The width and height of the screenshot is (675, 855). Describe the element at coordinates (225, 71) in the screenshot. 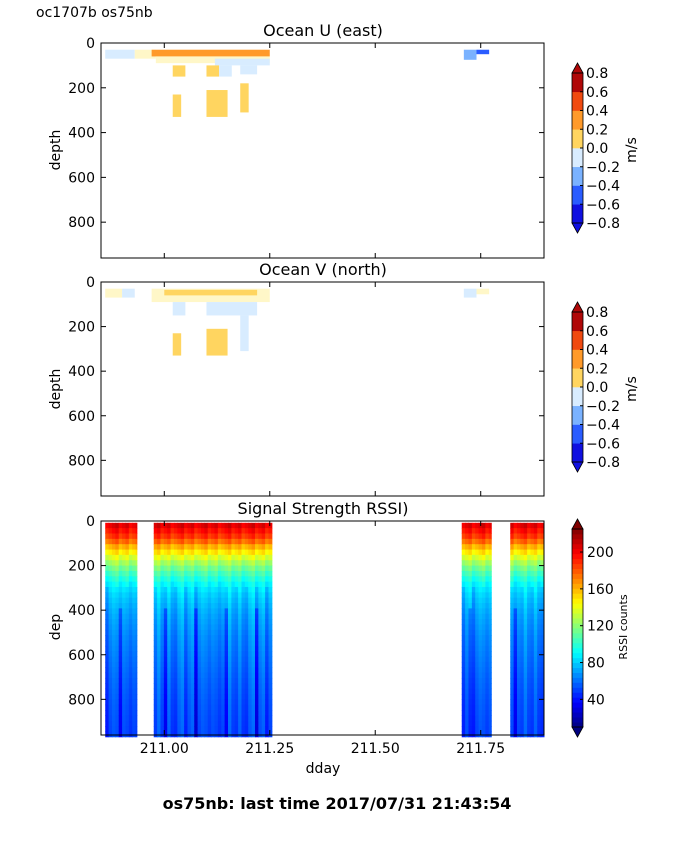

I see `heatmap-cell` at that location.